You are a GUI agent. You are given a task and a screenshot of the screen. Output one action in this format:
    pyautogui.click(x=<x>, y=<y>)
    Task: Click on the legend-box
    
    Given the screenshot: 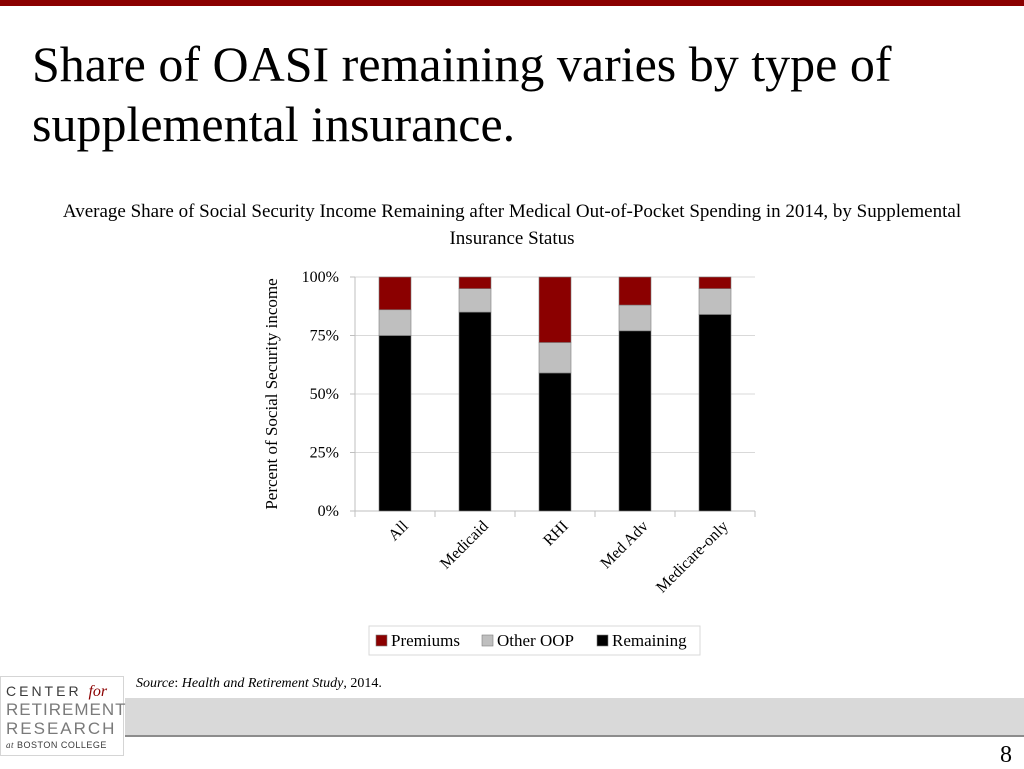 What is the action you would take?
    pyautogui.click(x=534, y=640)
    